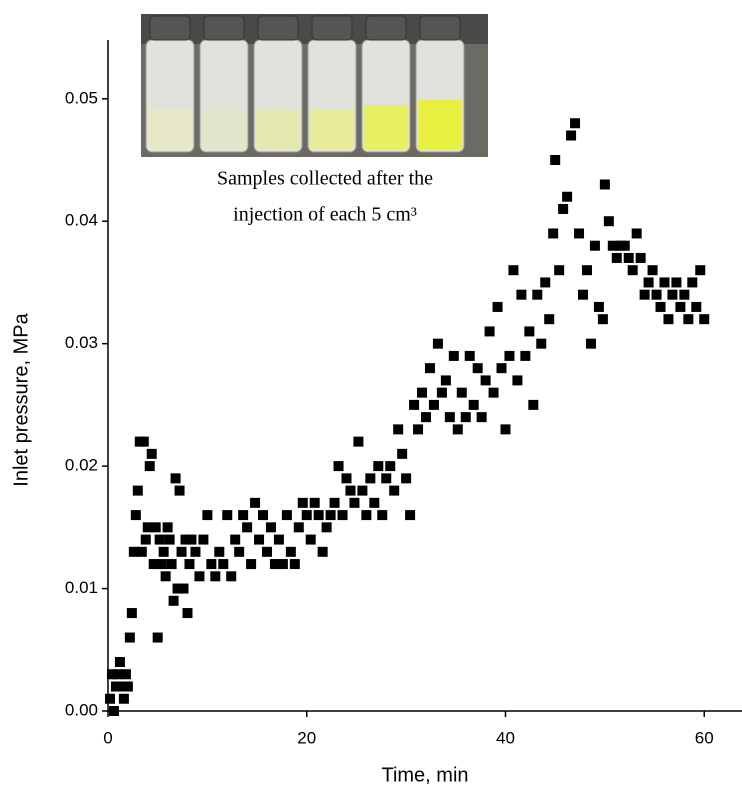 This screenshot has height=790, width=742. Describe the element at coordinates (107, 737) in the screenshot. I see `x-tick-label: 0` at that location.